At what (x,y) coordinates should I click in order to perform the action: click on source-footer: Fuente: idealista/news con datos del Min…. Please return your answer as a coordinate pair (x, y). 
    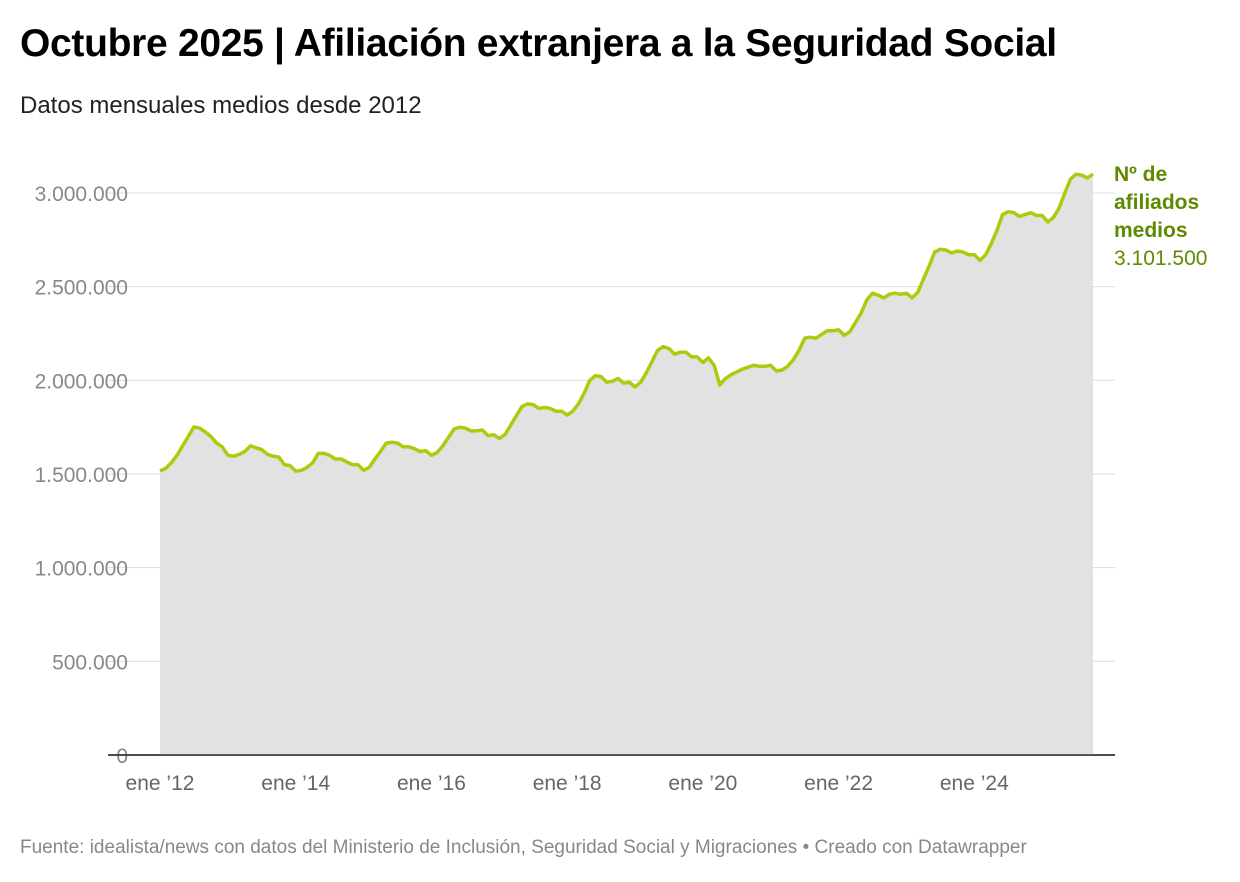
    Looking at the image, I should click on (523, 847).